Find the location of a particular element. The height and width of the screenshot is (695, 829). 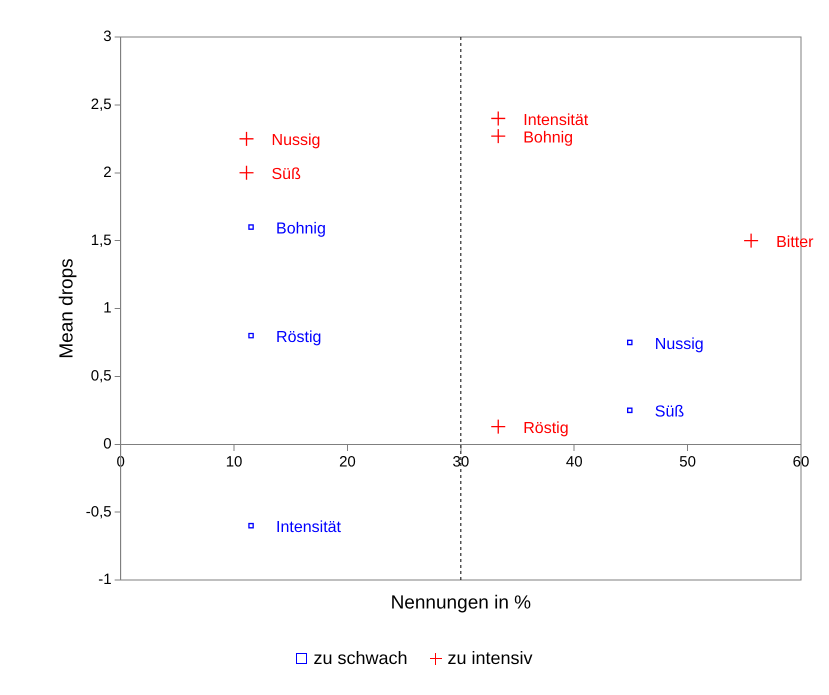

y-tick-label: 0 is located at coordinates (107, 443).